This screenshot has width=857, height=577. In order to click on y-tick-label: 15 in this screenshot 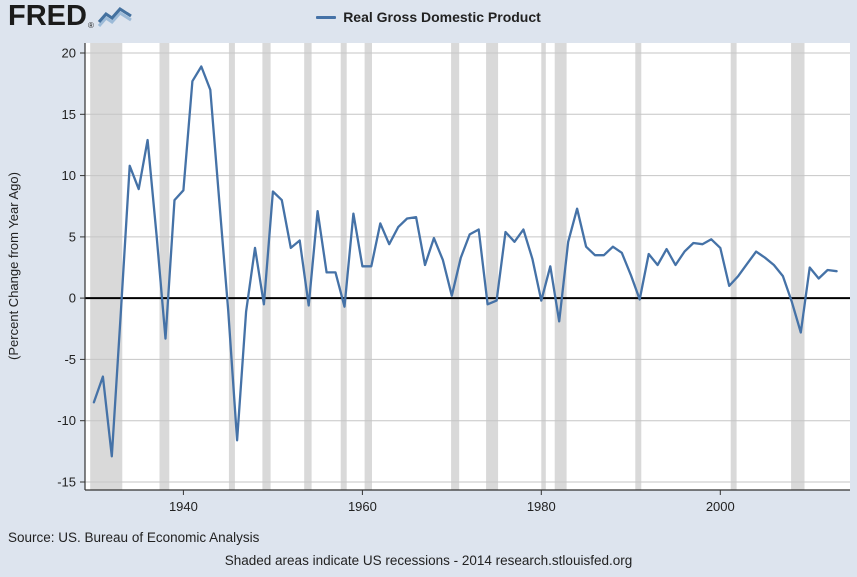, I will do `click(69, 114)`.